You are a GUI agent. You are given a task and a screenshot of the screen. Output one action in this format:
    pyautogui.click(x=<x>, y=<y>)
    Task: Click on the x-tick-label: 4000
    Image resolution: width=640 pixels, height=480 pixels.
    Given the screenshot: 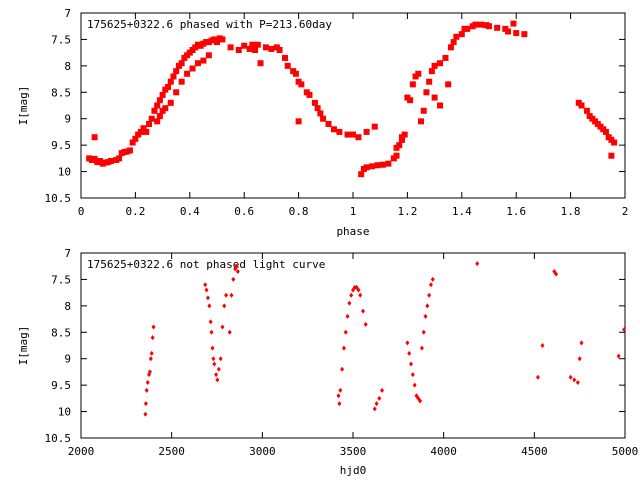 What is the action you would take?
    pyautogui.click(x=443, y=451)
    